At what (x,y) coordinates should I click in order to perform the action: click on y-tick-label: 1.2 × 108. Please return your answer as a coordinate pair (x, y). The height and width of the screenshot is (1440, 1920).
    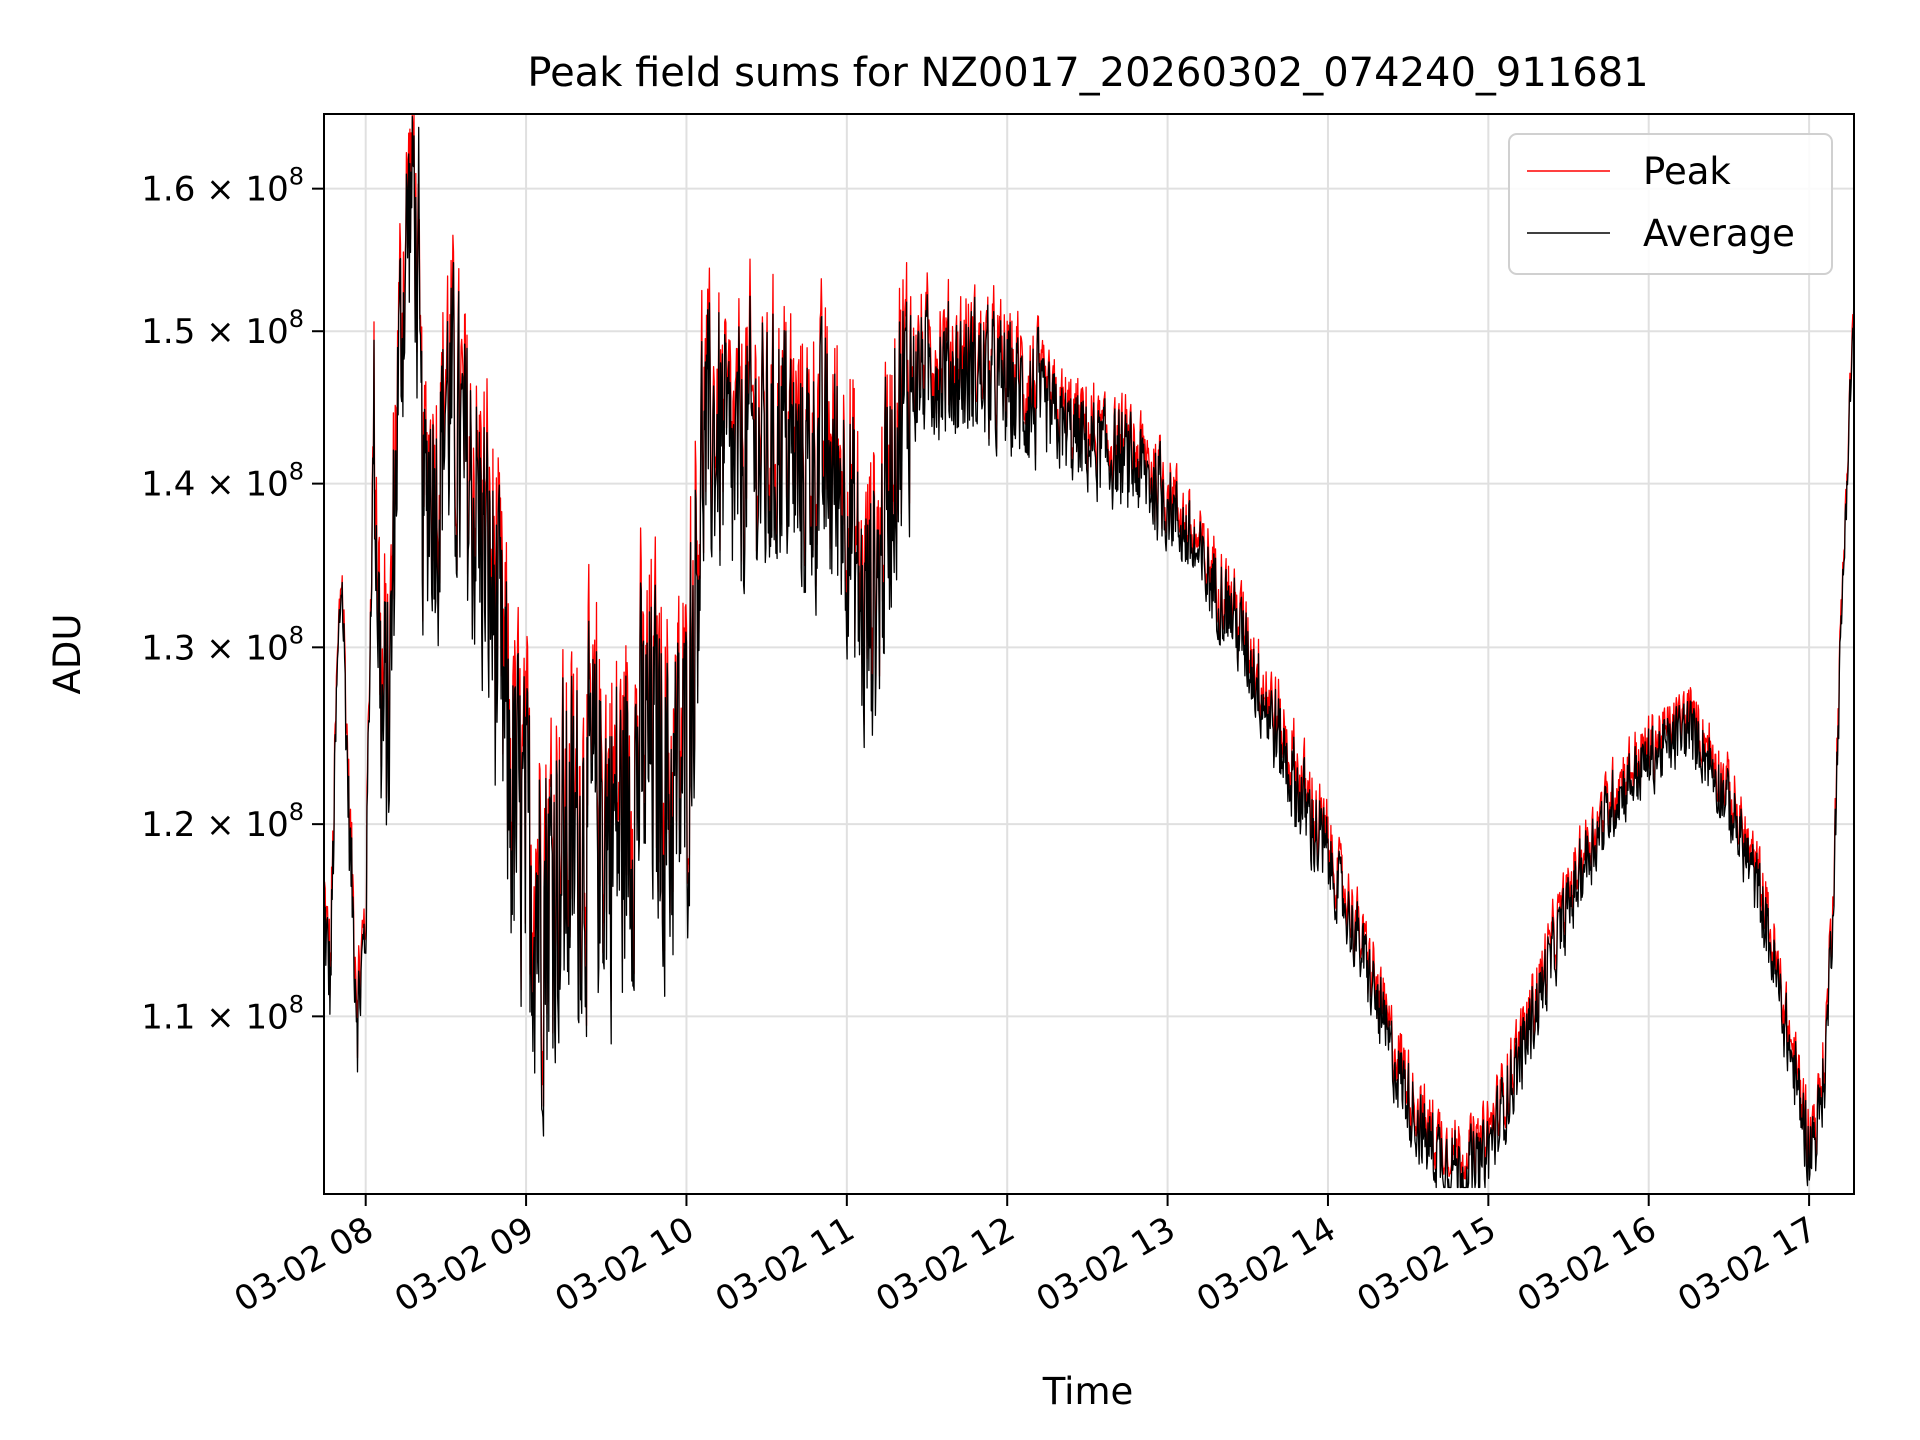
    Looking at the image, I should click on (222, 821).